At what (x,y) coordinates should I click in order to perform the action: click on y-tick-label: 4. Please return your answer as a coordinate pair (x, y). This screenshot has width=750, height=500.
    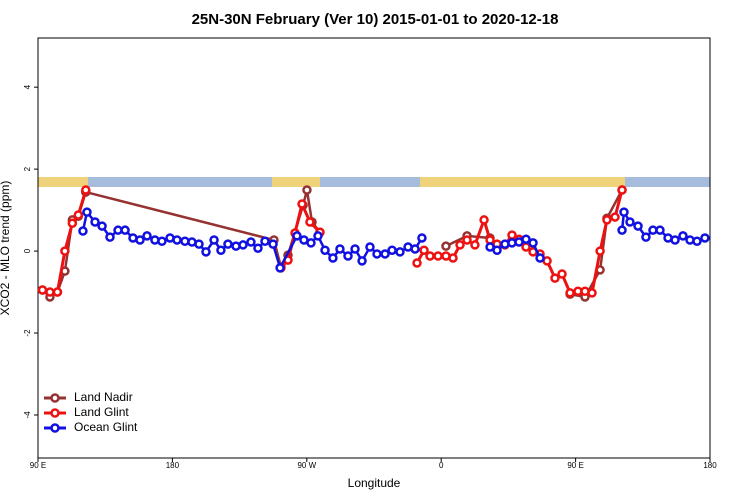
    Looking at the image, I should click on (27, 86).